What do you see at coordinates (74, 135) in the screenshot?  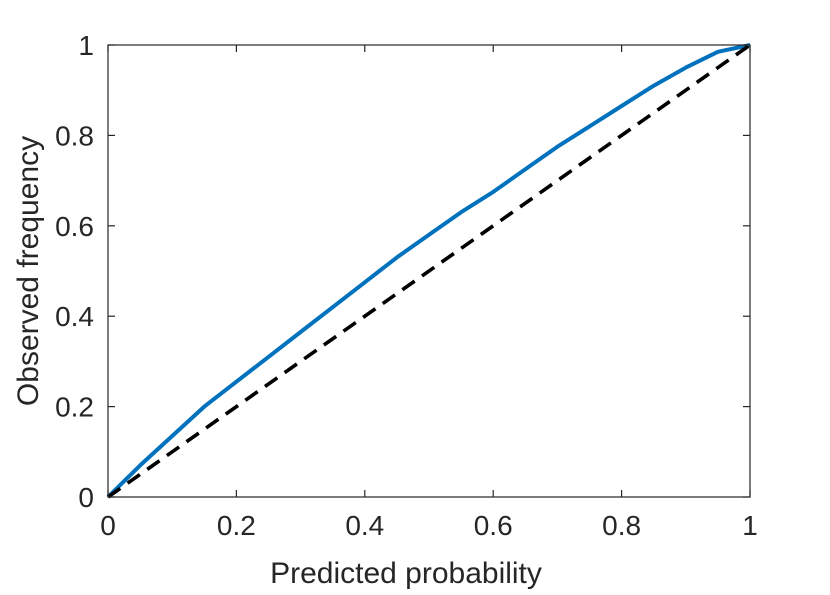 I see `y-tick-label: 0.8` at bounding box center [74, 135].